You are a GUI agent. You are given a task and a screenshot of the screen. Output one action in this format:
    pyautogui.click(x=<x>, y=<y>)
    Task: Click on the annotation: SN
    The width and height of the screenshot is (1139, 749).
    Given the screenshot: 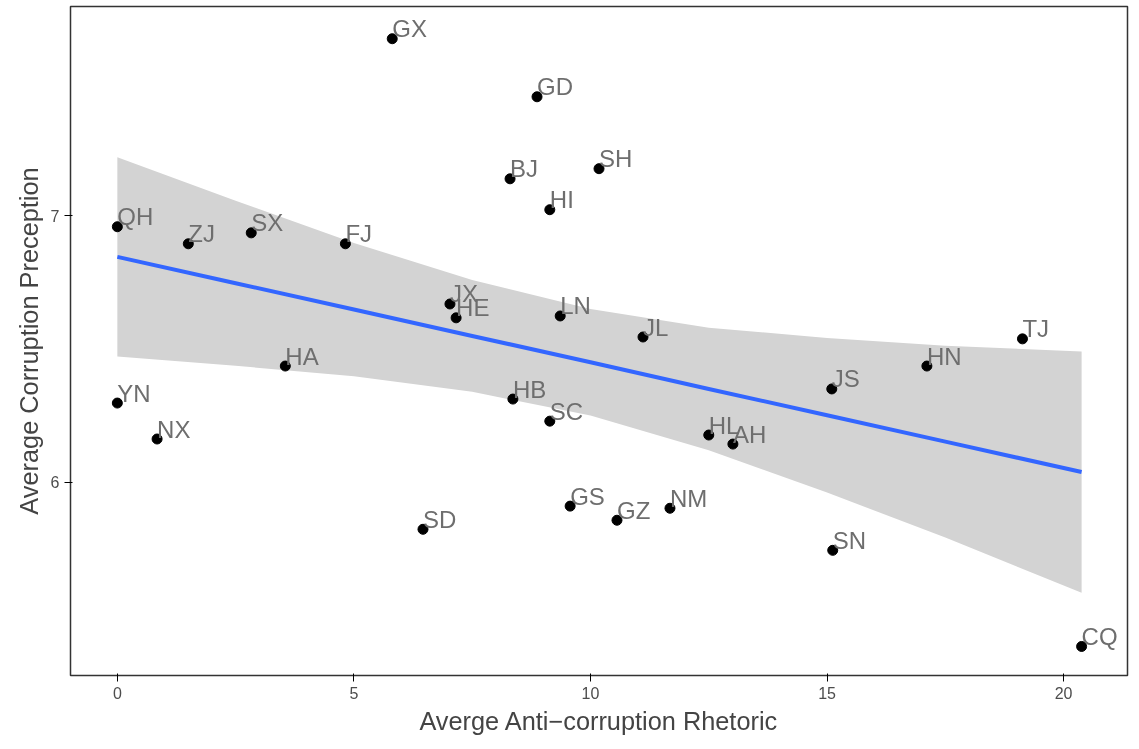 What is the action you would take?
    pyautogui.click(x=849, y=540)
    